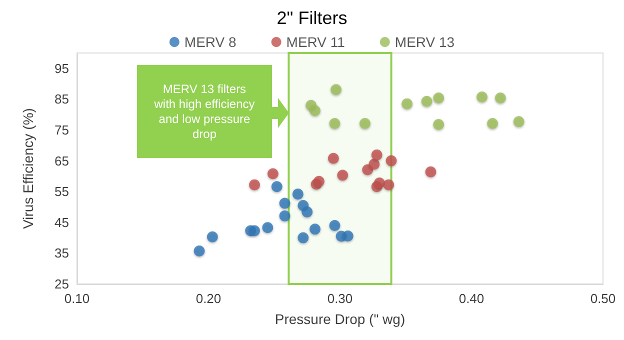 This screenshot has height=340, width=624. Describe the element at coordinates (316, 42) in the screenshot. I see `legend-label: MERV 11` at that location.